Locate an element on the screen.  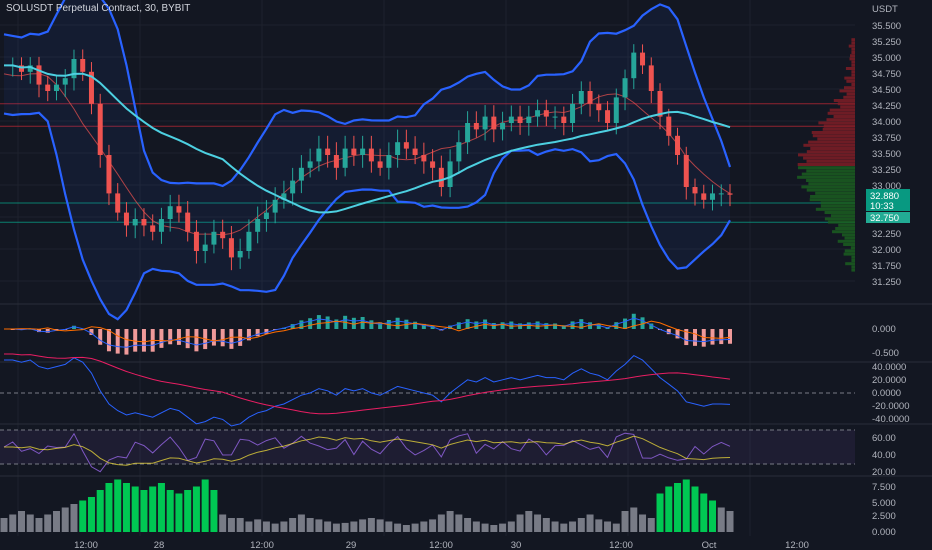
rsi-tick: 20.00 is located at coordinates (884, 472).